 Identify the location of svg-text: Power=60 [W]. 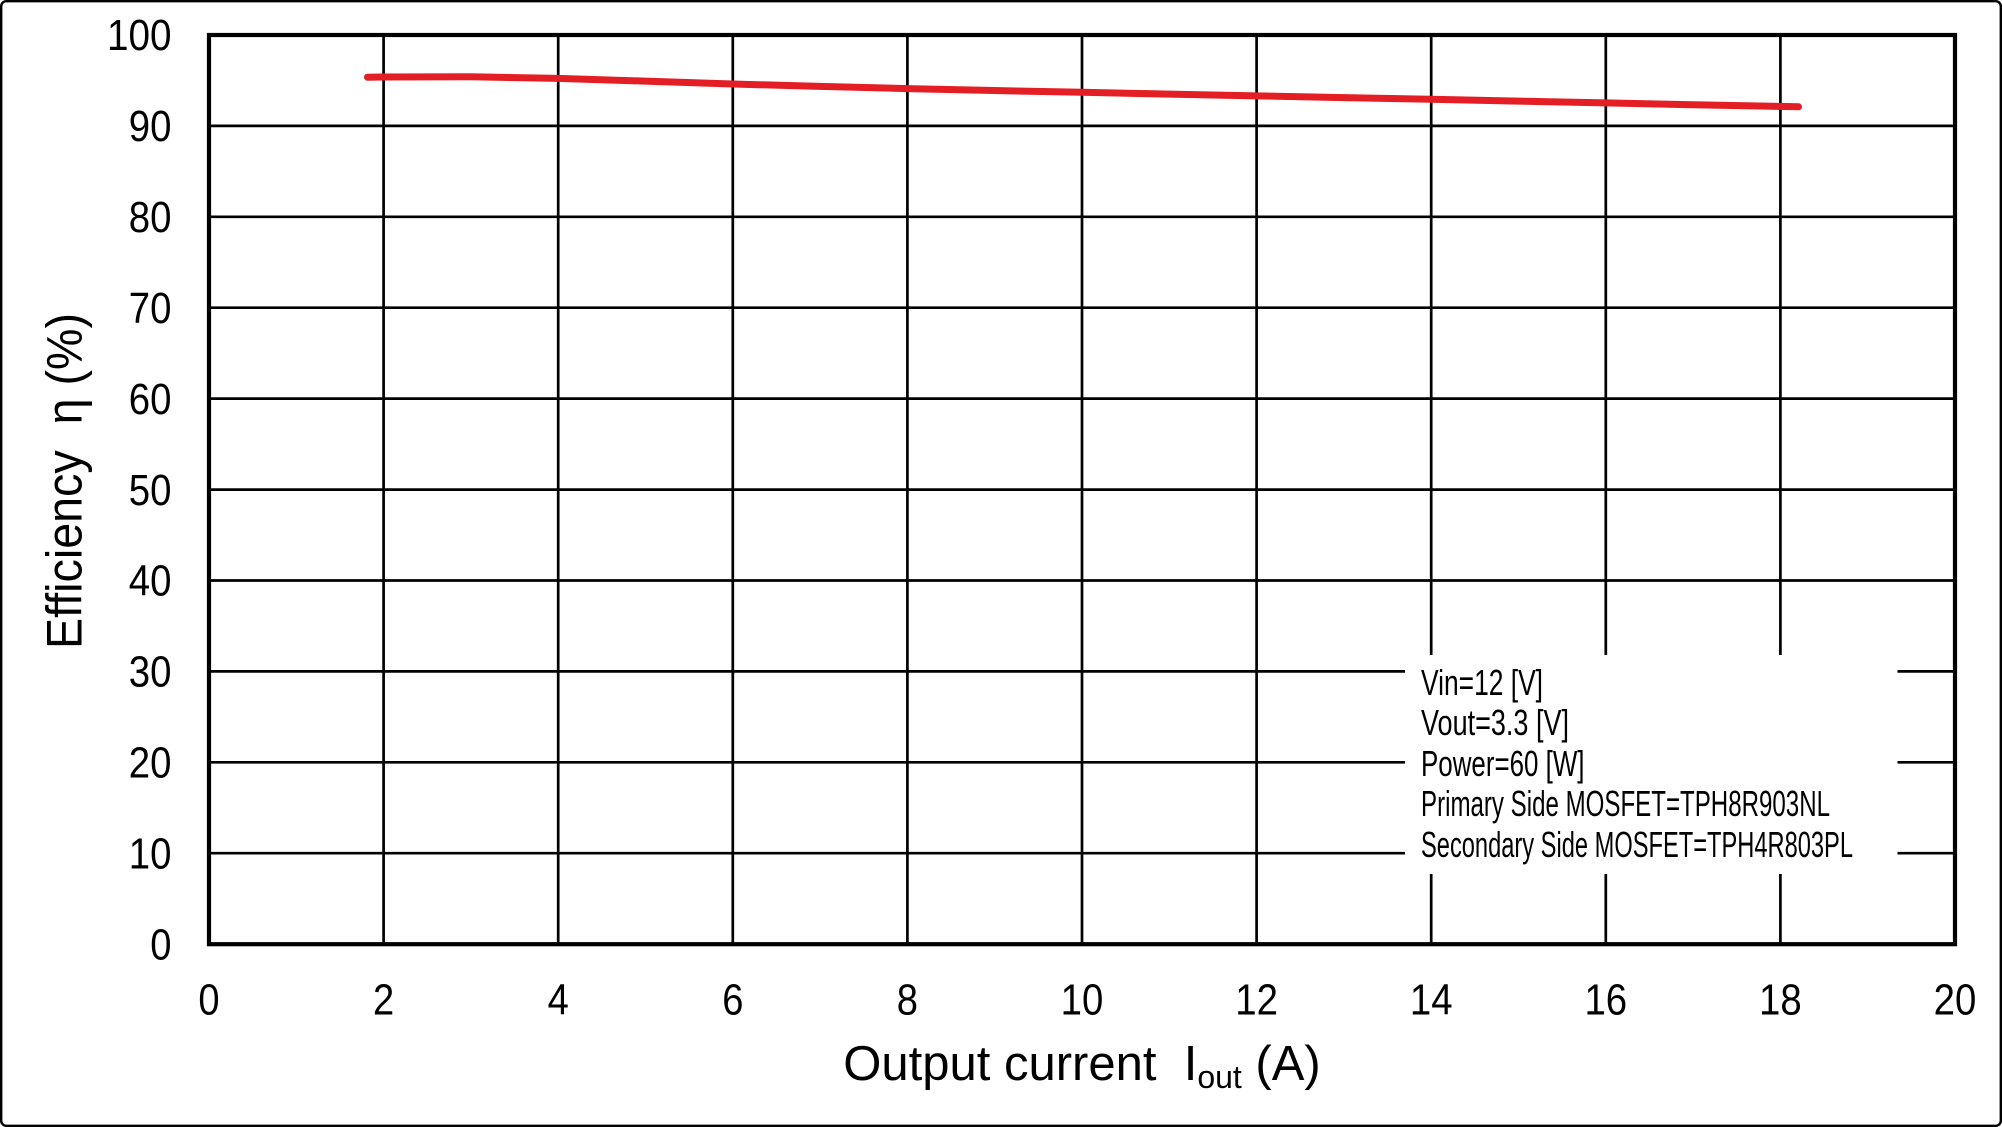
(1503, 763).